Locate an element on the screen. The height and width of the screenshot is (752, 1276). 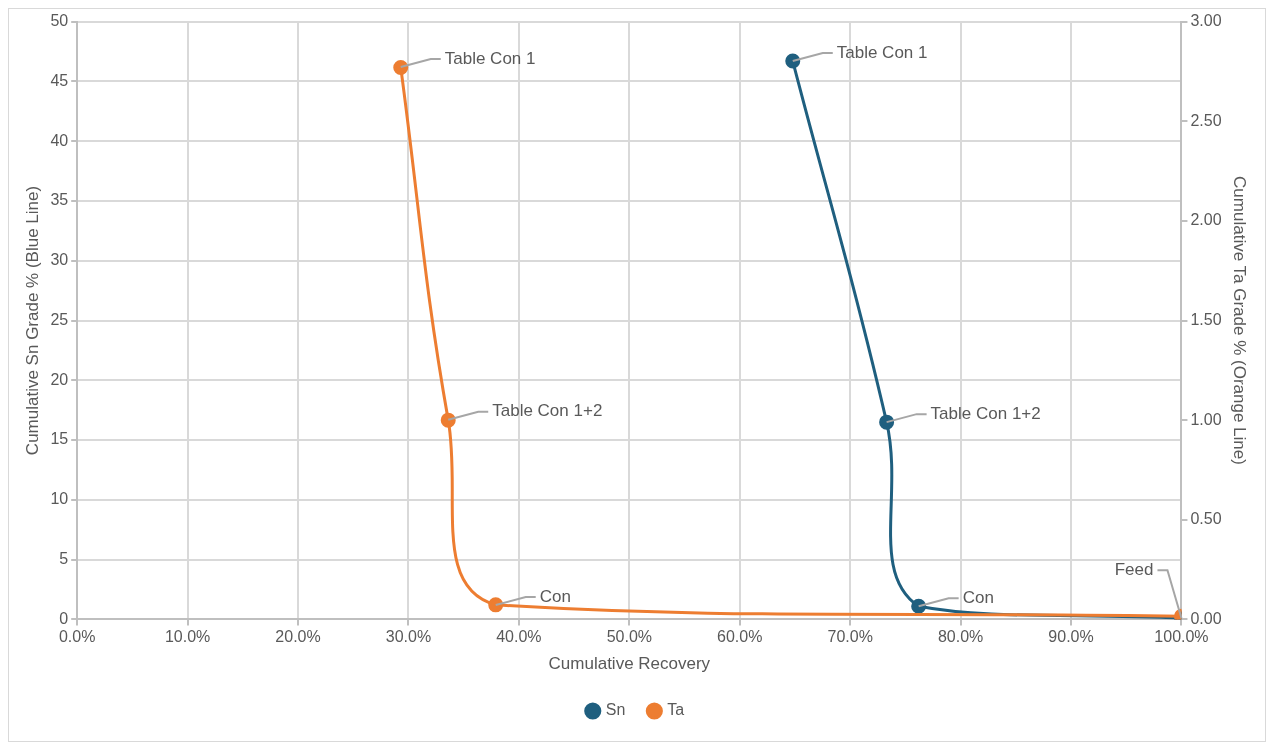
x-axis-title: Cumulative Recovery is located at coordinates (629, 664).